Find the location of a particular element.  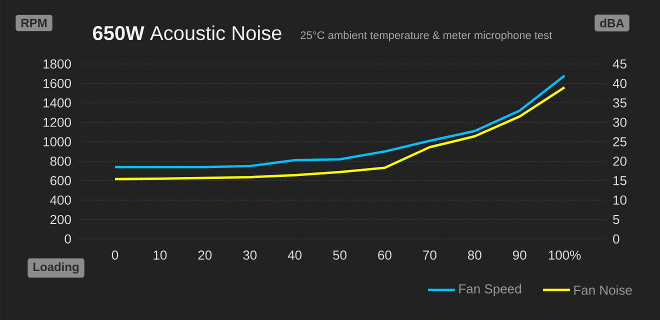

chart-title: 650W Acoustic Noise is located at coordinates (187, 33).